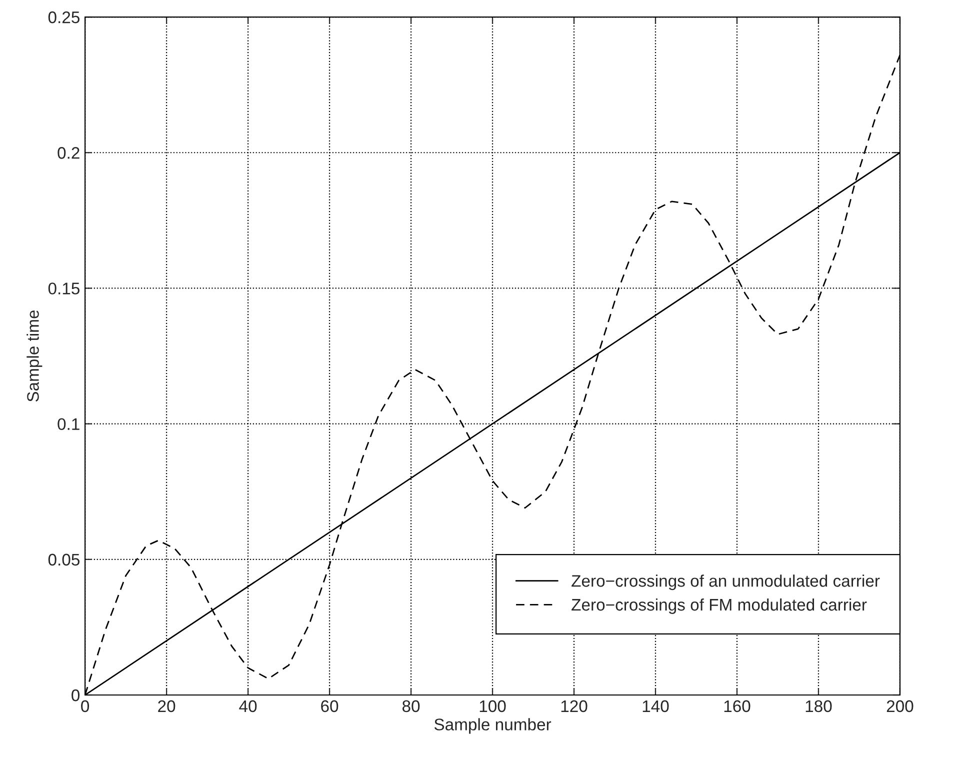 The height and width of the screenshot is (757, 961). Describe the element at coordinates (248, 706) in the screenshot. I see `x-tick-label: 40` at that location.